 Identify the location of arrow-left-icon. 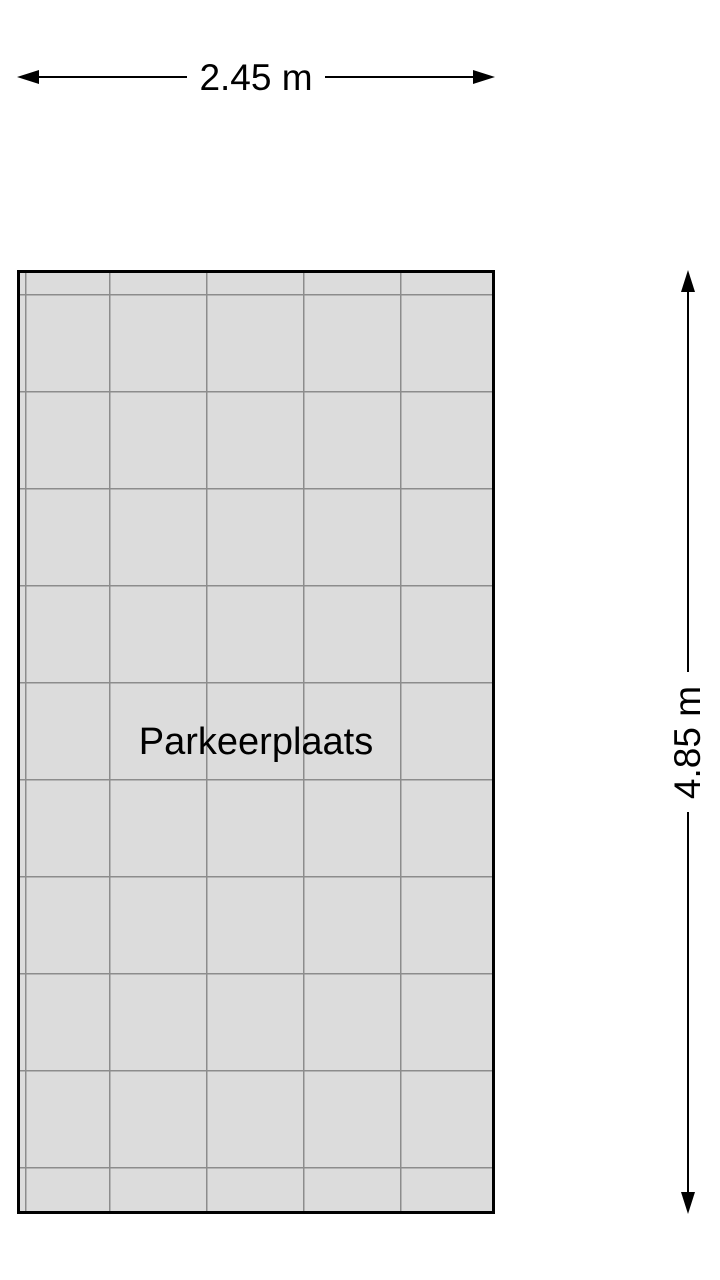
(28, 77).